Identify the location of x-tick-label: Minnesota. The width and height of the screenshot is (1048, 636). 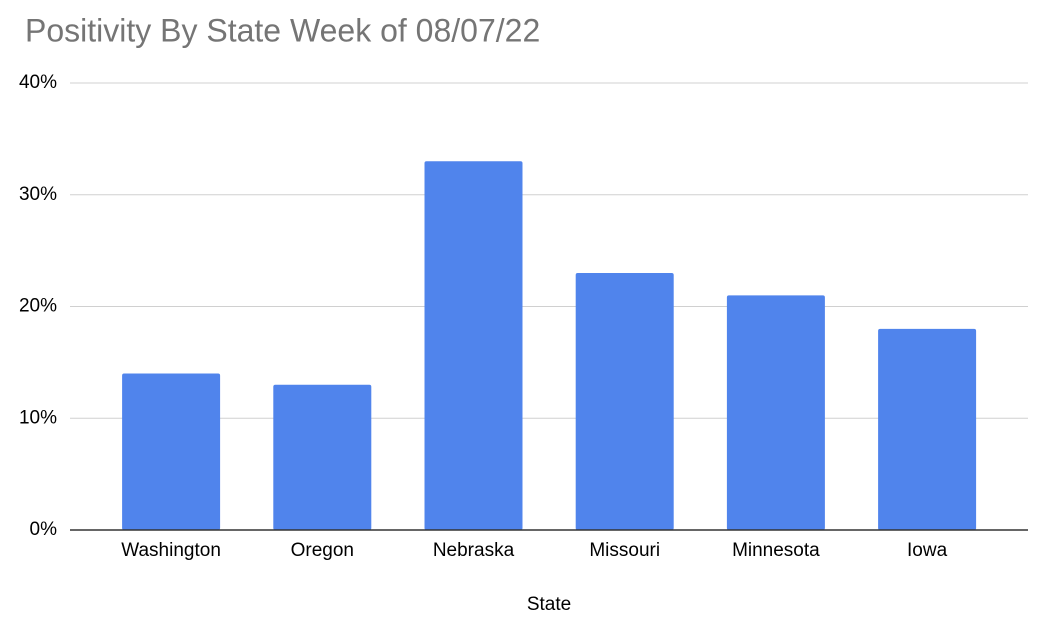
(776, 550).